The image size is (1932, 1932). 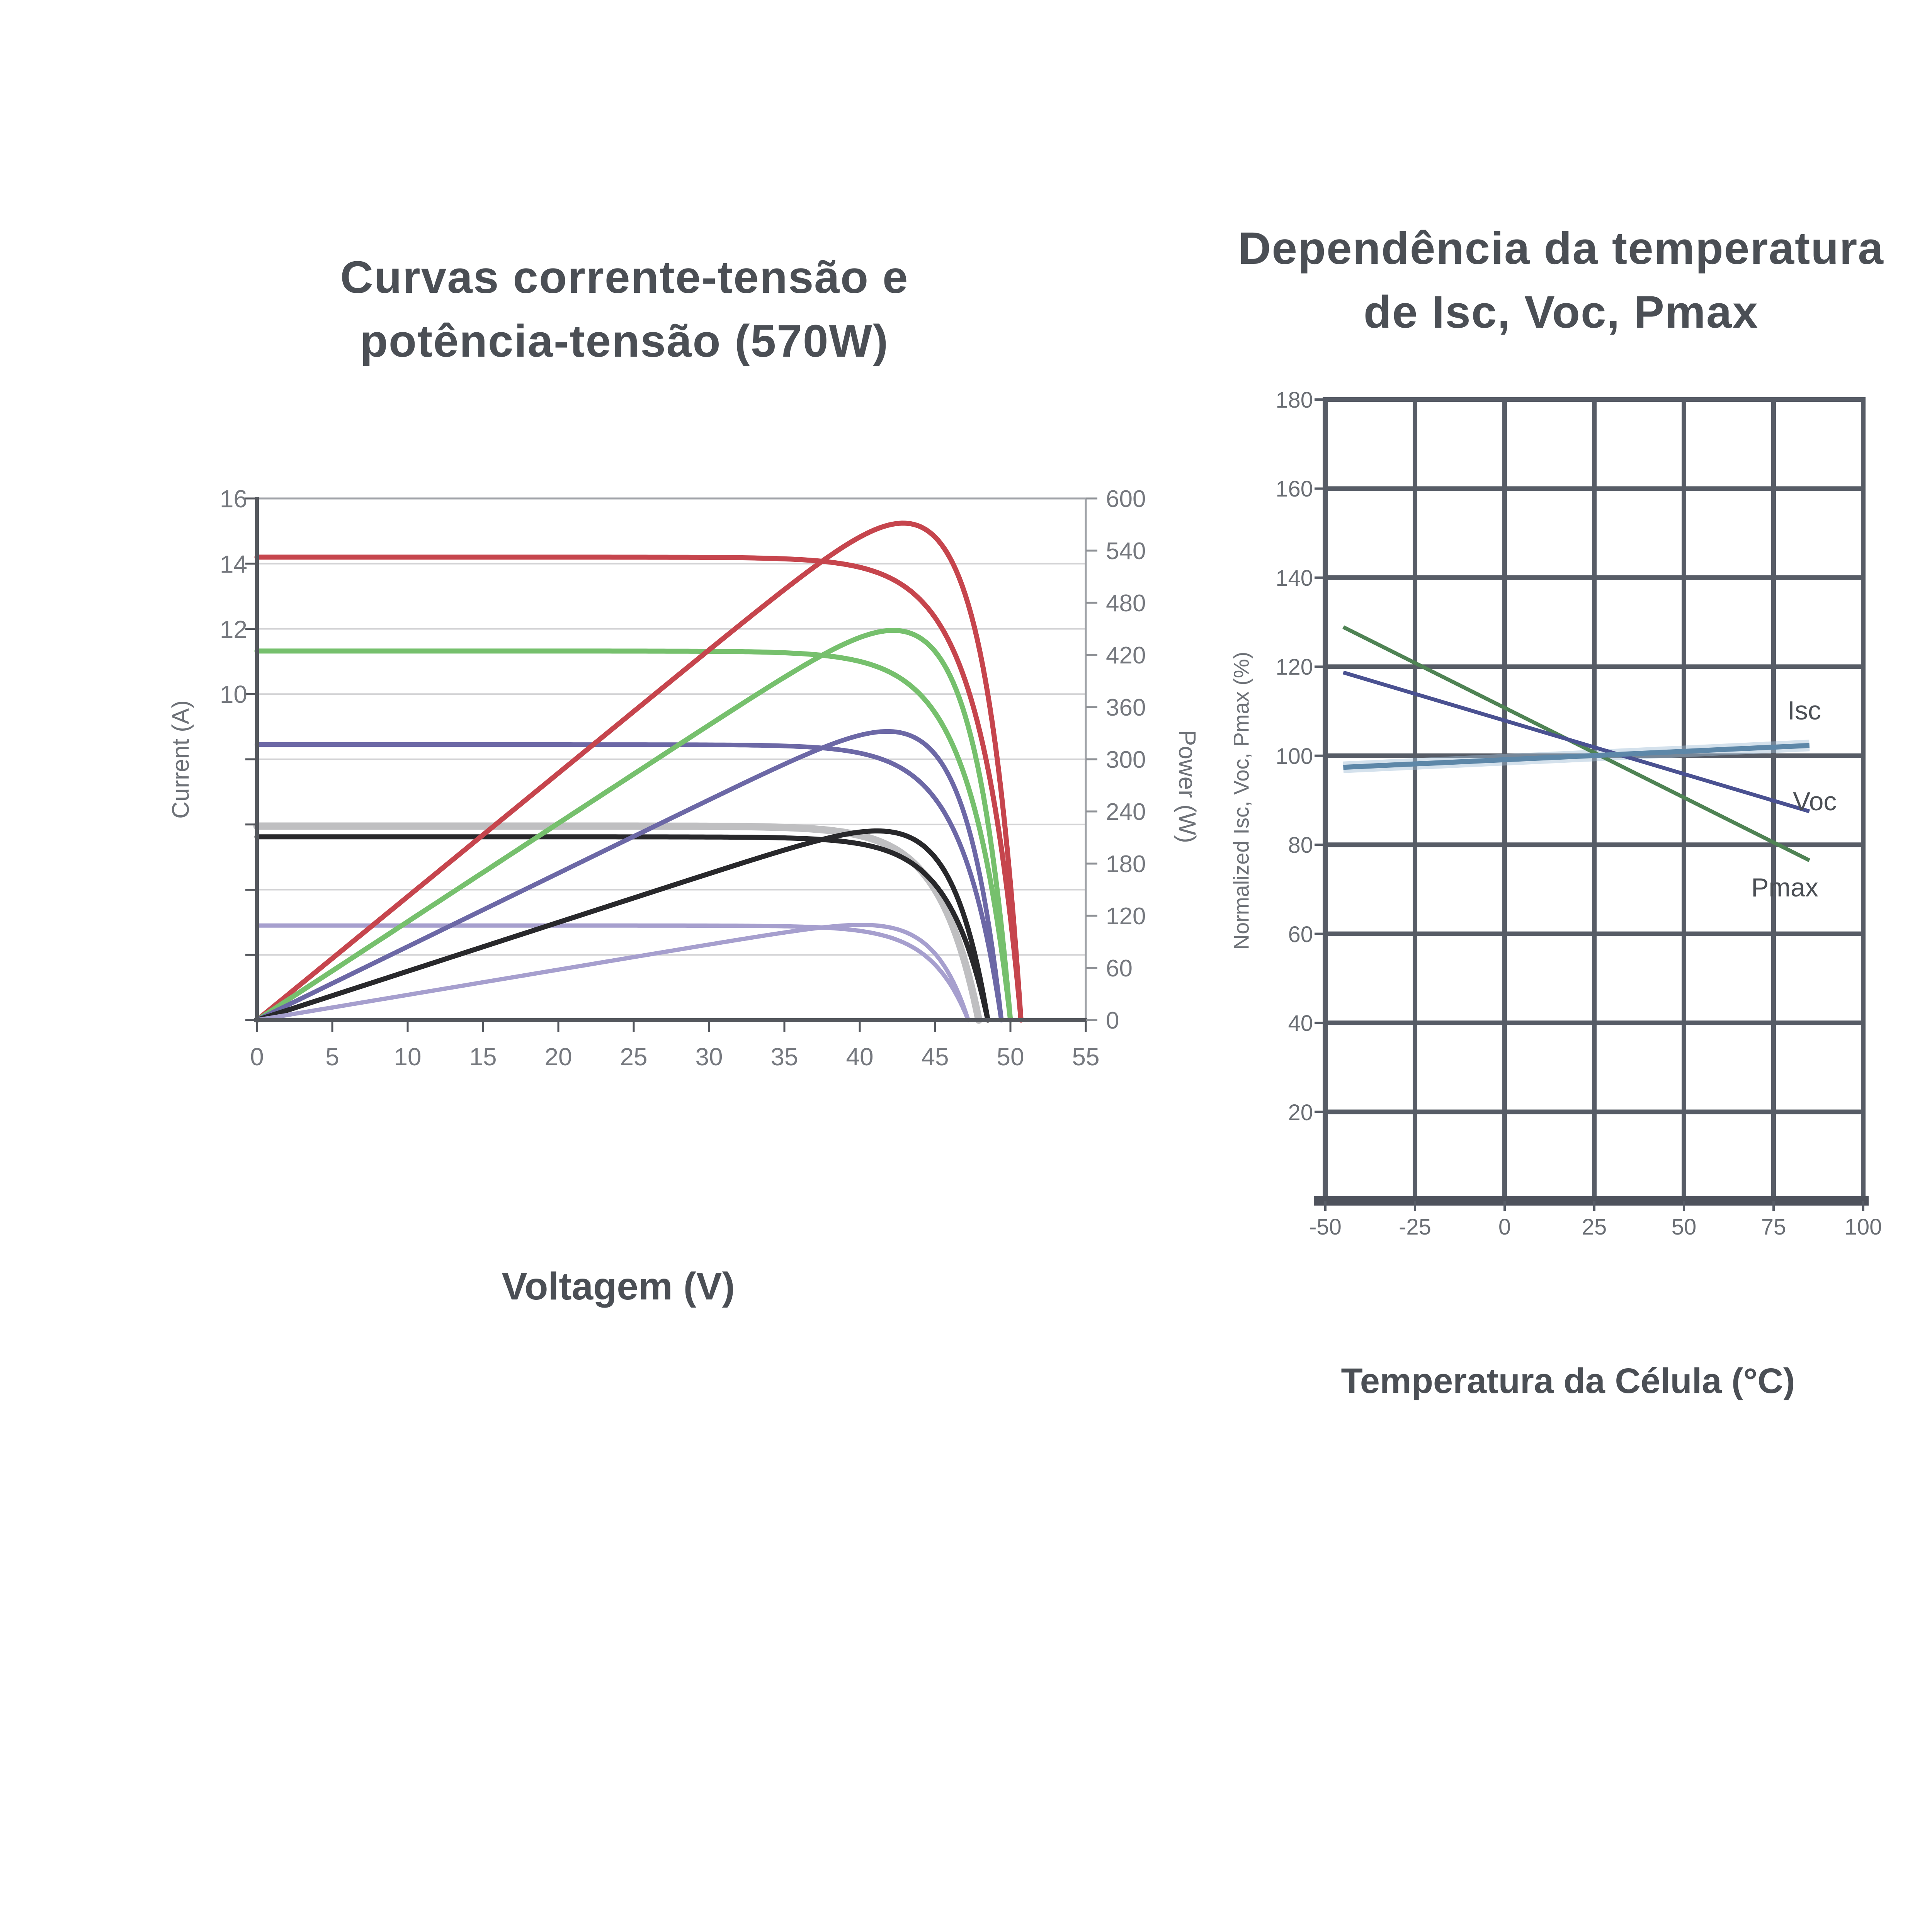 I want to click on iv-x-axis-label: Voltagem (V), so click(x=618, y=1286).